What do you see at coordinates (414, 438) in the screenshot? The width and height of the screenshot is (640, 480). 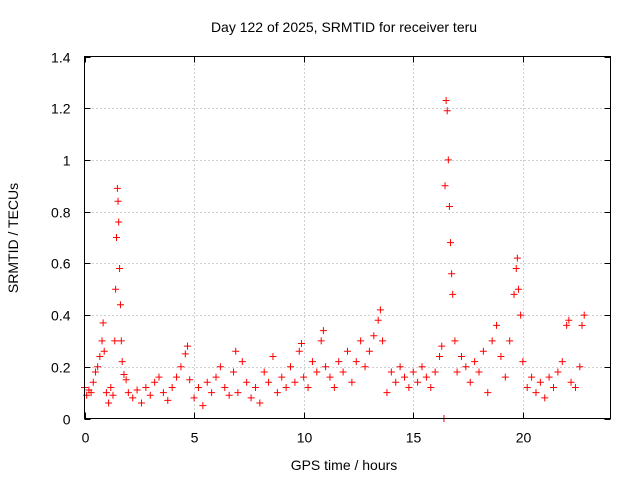 I see `x-tick-label: 15` at bounding box center [414, 438].